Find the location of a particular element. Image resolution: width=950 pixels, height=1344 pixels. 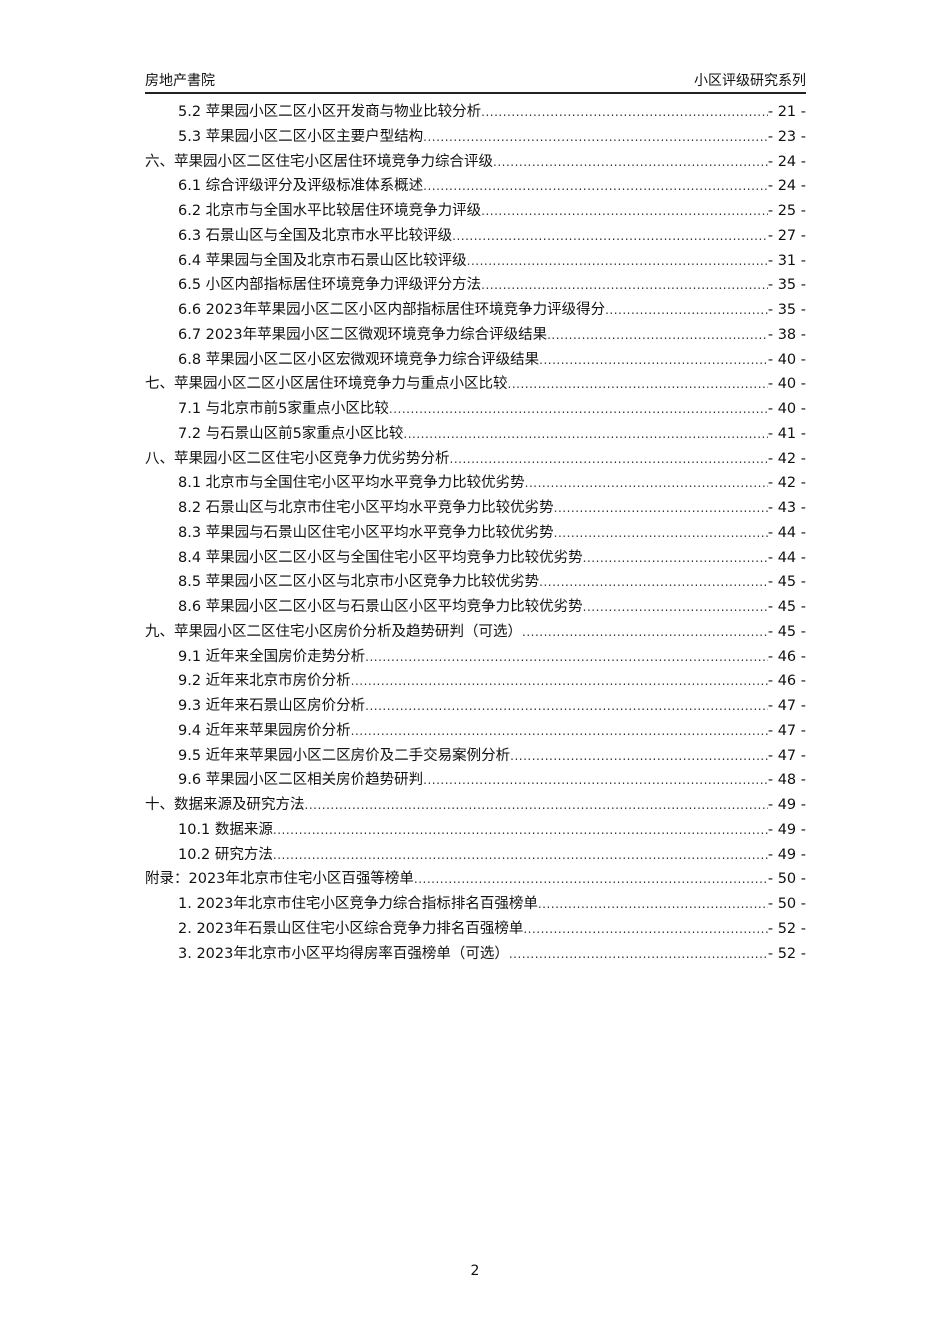

toc-entry-title: 9.1 近年来全国房价走势分析 is located at coordinates (272, 656).